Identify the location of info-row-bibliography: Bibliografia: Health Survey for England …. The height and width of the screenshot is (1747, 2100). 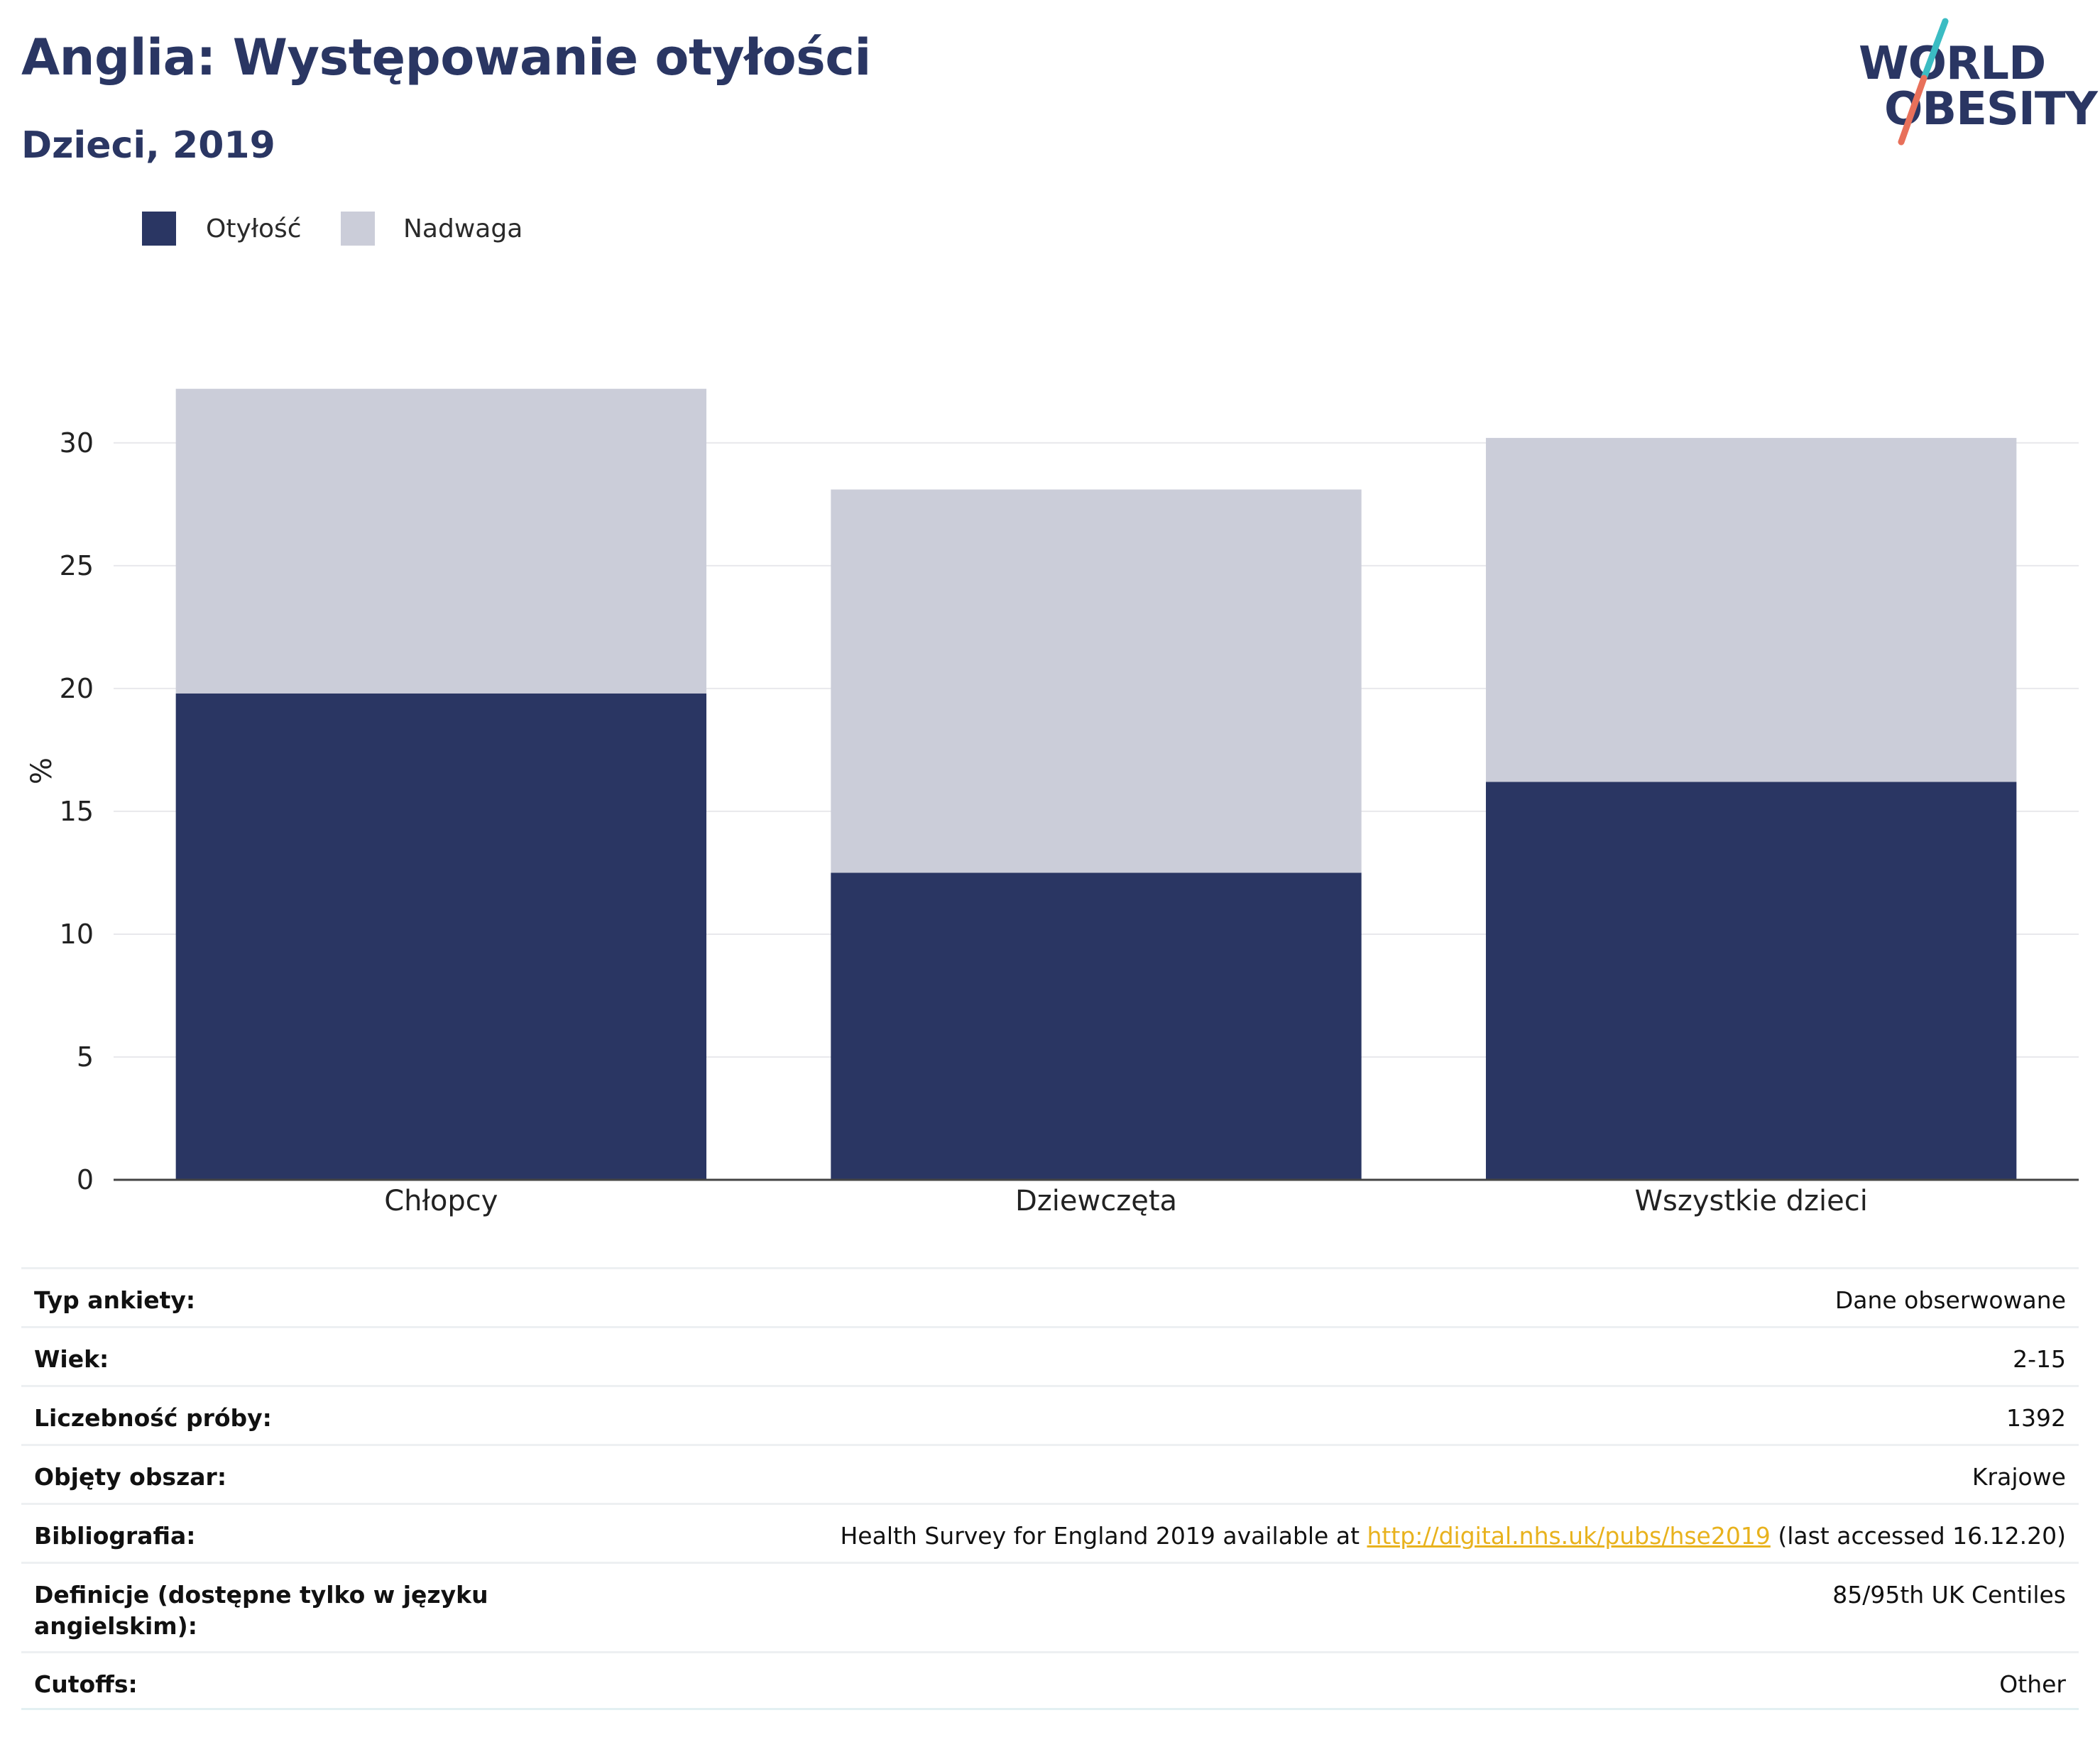
(1050, 1532).